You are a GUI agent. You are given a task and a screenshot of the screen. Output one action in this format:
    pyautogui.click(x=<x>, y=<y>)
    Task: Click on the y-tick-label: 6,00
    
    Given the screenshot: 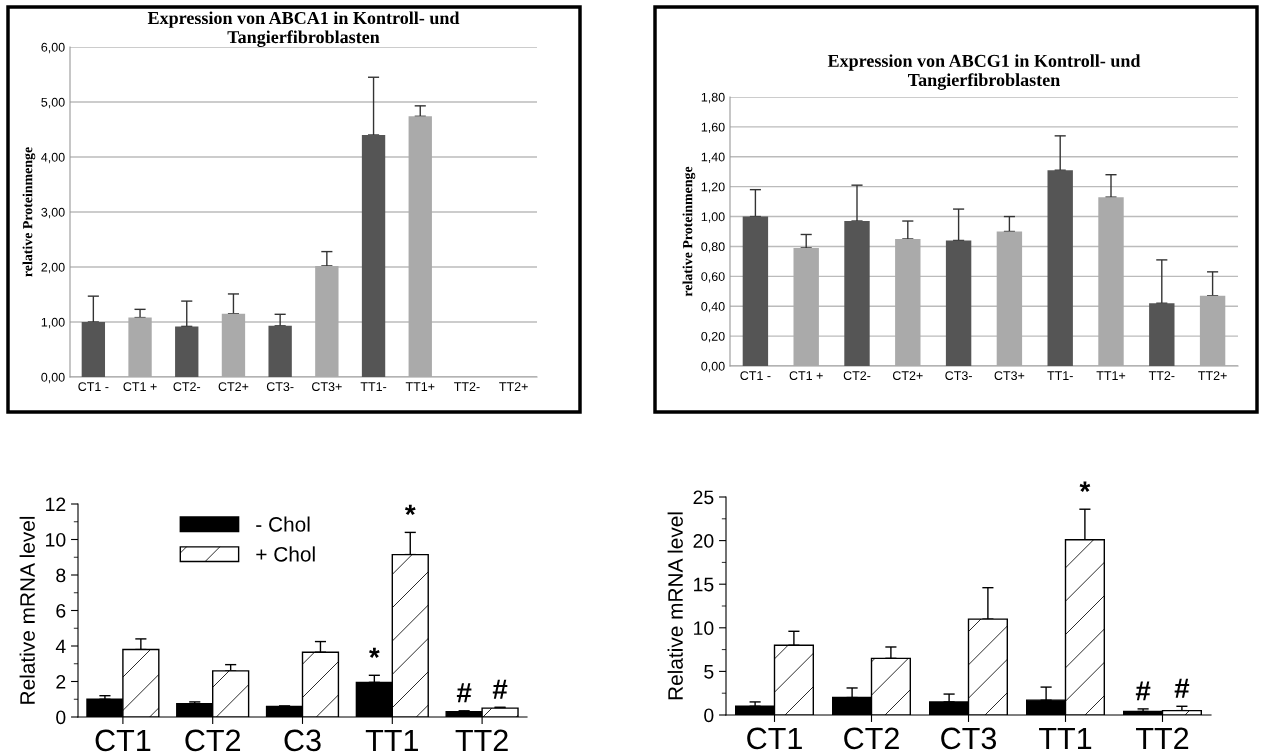 What is the action you would take?
    pyautogui.click(x=53, y=48)
    